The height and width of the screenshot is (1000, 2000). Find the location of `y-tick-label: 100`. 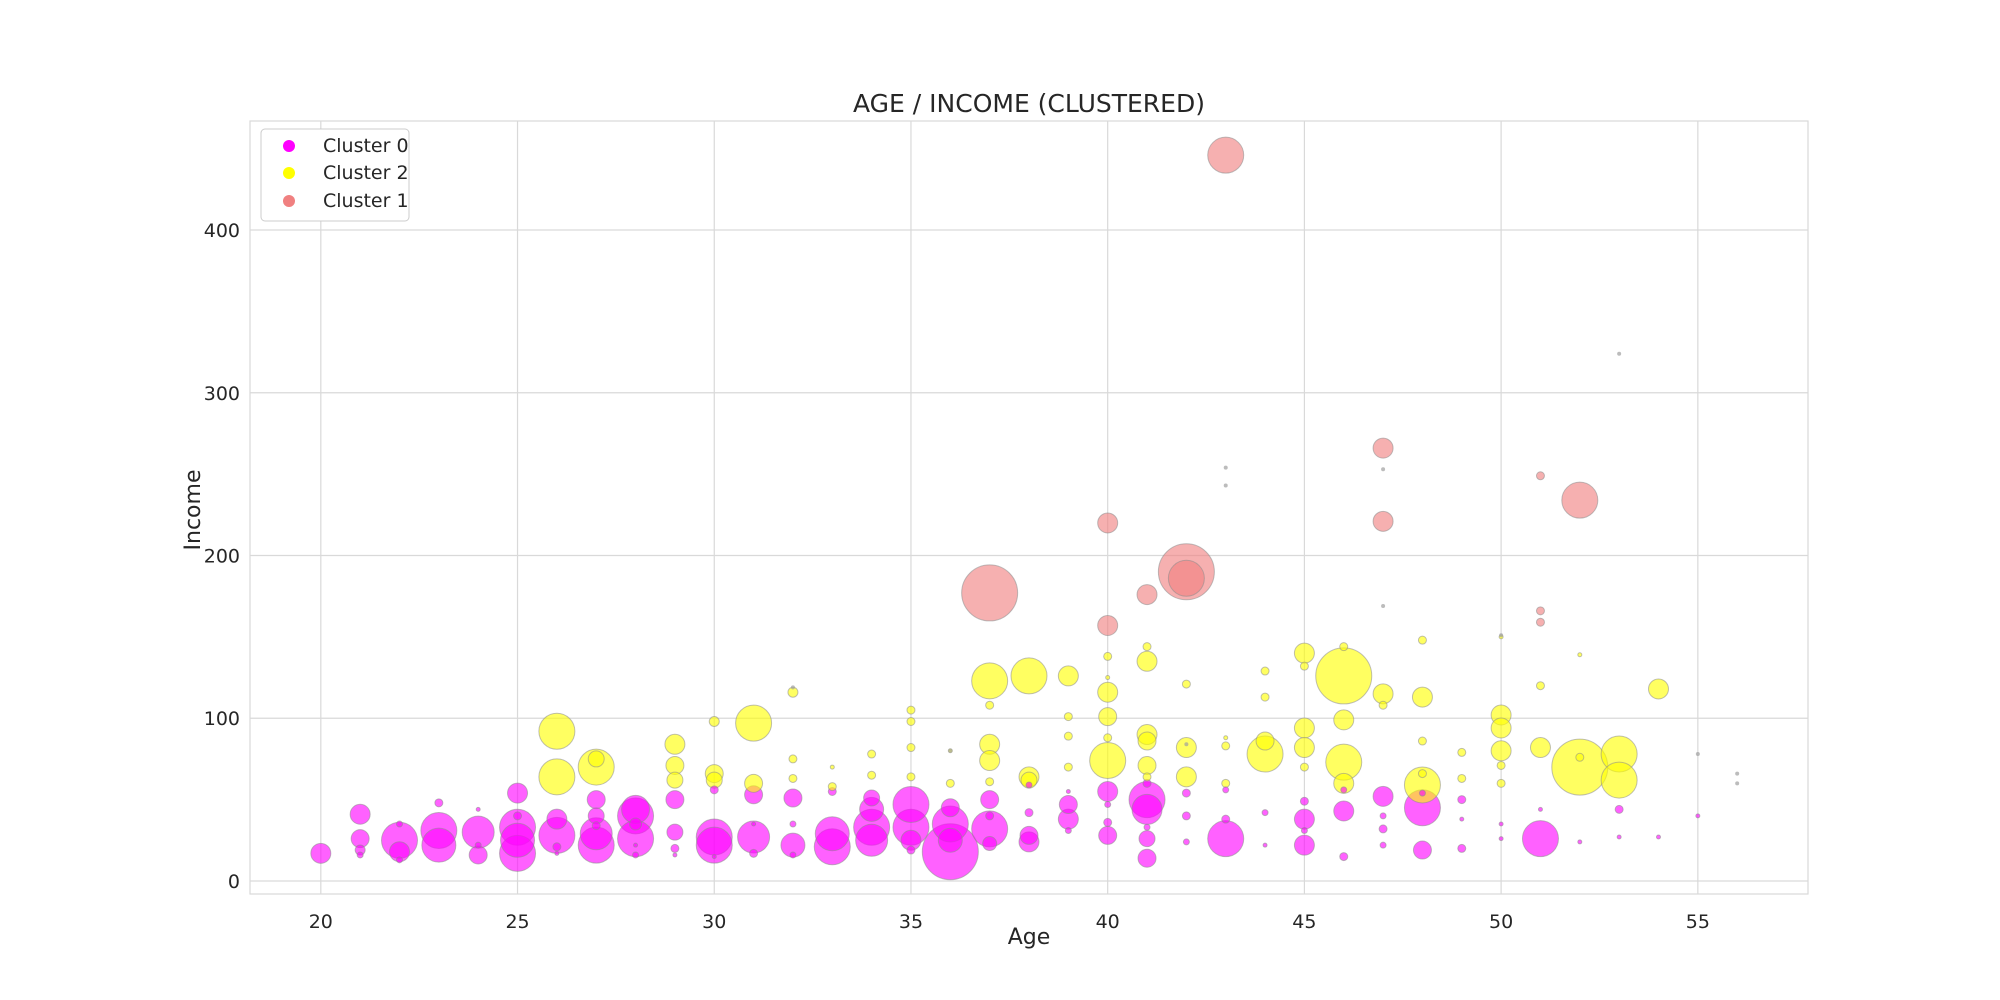

y-tick-label: 100 is located at coordinates (222, 719).